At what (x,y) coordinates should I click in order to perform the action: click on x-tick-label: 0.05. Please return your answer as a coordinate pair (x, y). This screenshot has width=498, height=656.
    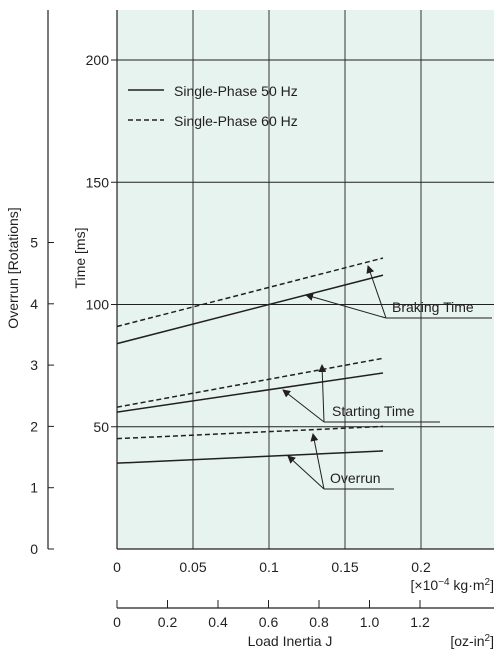
    Looking at the image, I should click on (192, 567).